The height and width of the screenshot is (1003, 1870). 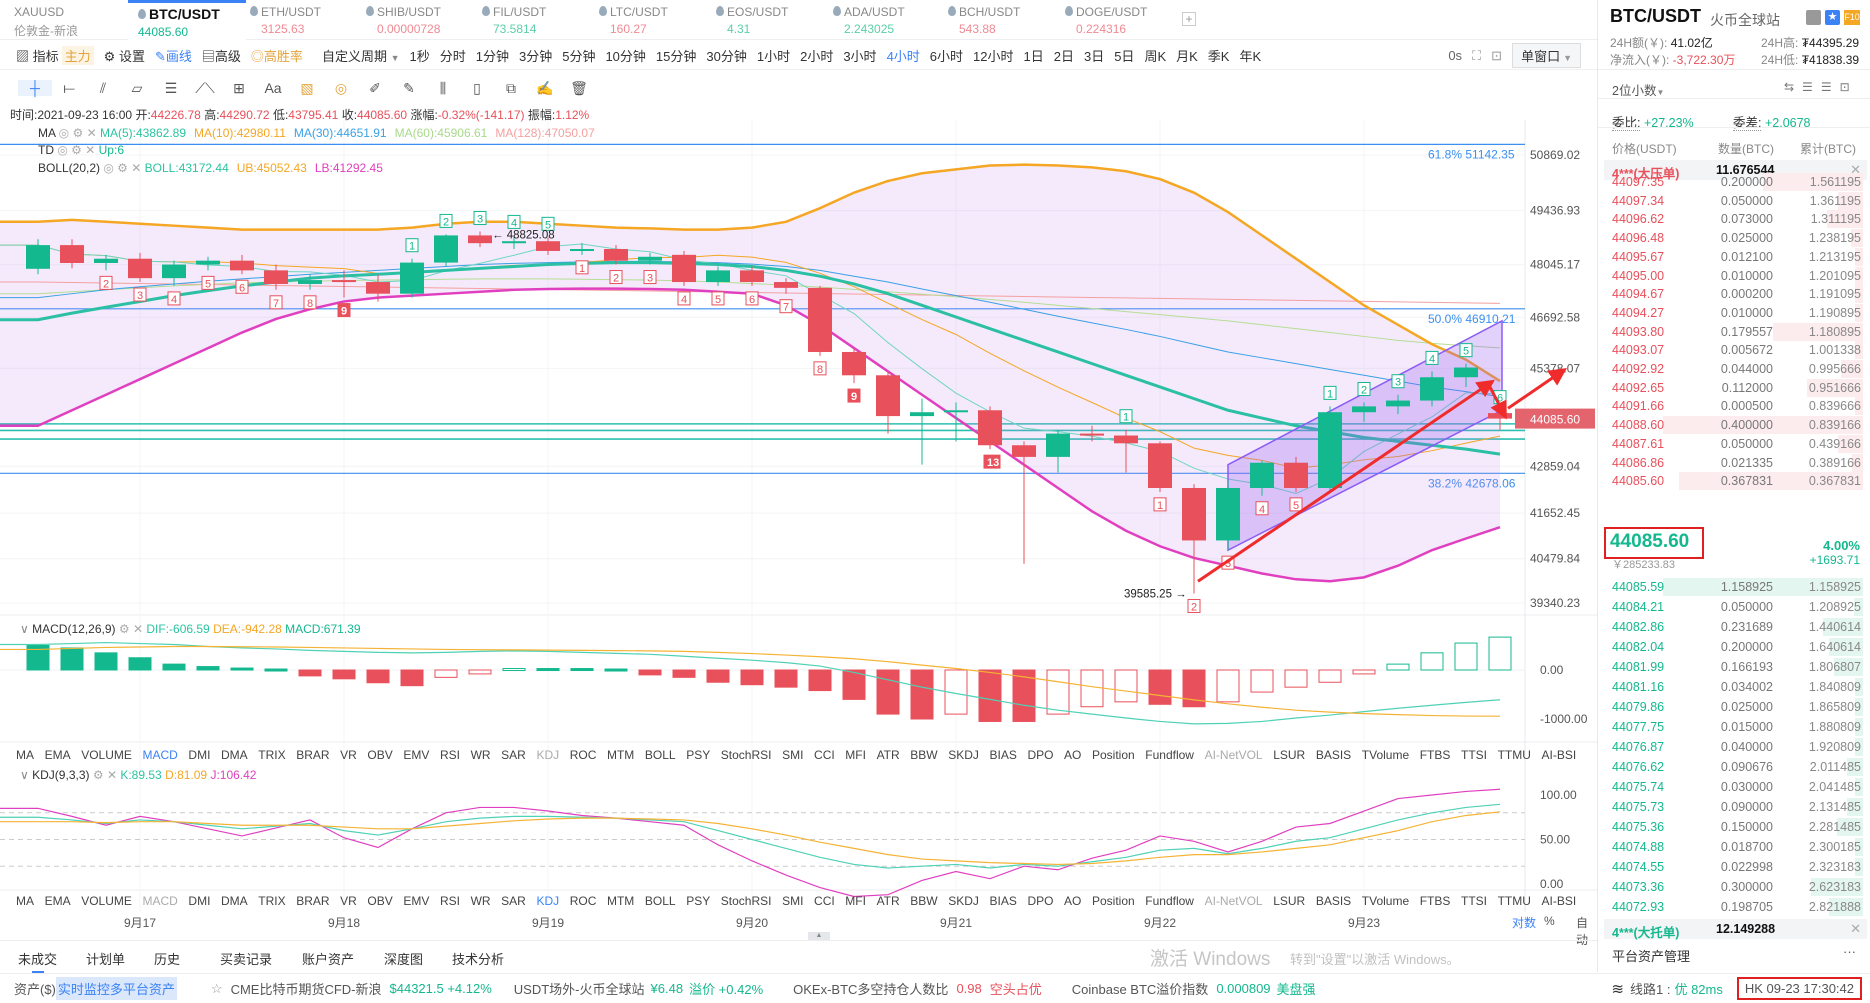 What do you see at coordinates (1514, 755) in the screenshot?
I see `indicator-tab: TTMU` at bounding box center [1514, 755].